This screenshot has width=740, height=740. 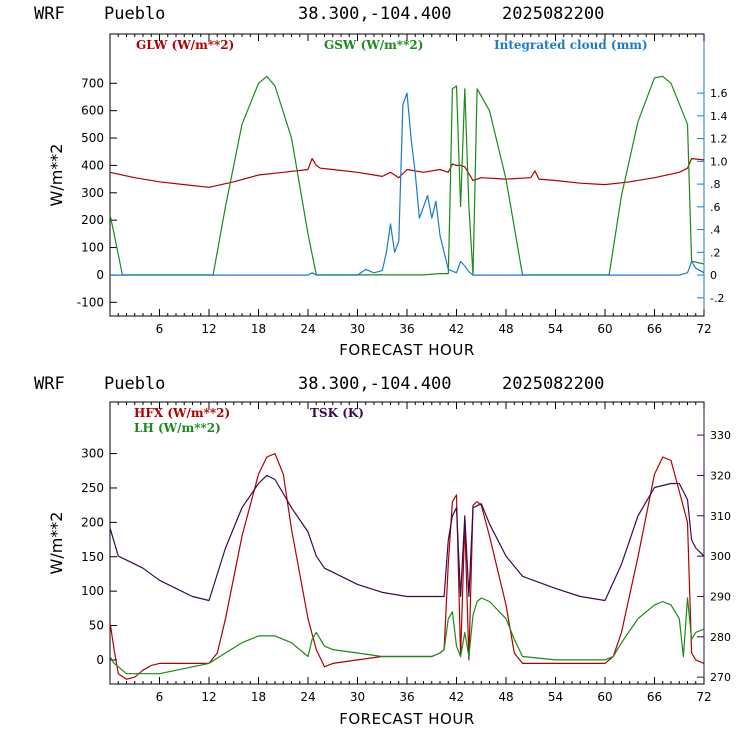 What do you see at coordinates (571, 45) in the screenshot?
I see `legend-integrated-cloud: Integrated cloud (mm)` at bounding box center [571, 45].